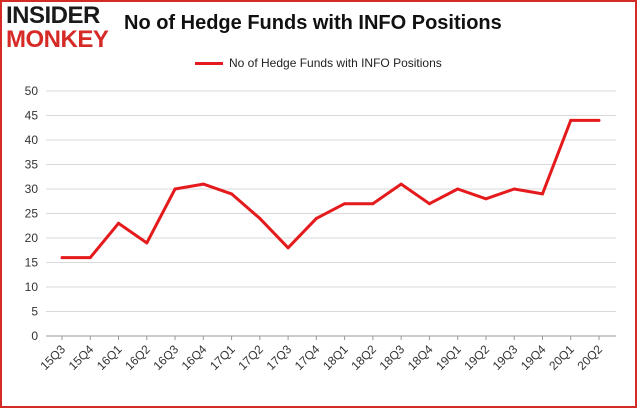  What do you see at coordinates (109, 357) in the screenshot?
I see `x-tick-label: 16Q1` at bounding box center [109, 357].